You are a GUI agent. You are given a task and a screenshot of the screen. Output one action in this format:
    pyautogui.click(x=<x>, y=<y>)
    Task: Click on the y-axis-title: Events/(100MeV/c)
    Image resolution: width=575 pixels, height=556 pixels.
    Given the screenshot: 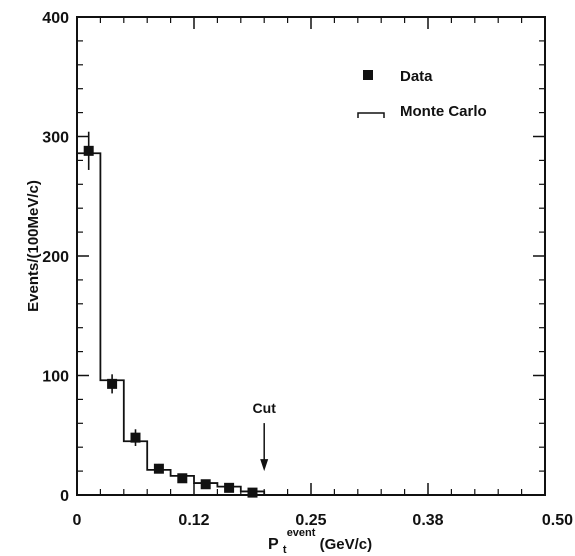 What is the action you would take?
    pyautogui.click(x=33, y=246)
    